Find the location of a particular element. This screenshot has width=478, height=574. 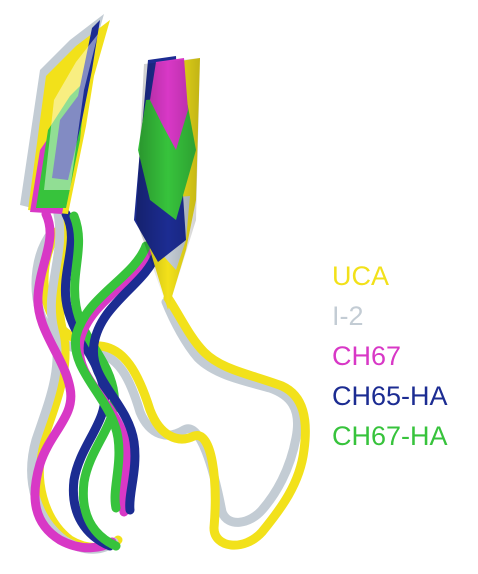

right-beta-arrow is located at coordinates (167, 183).